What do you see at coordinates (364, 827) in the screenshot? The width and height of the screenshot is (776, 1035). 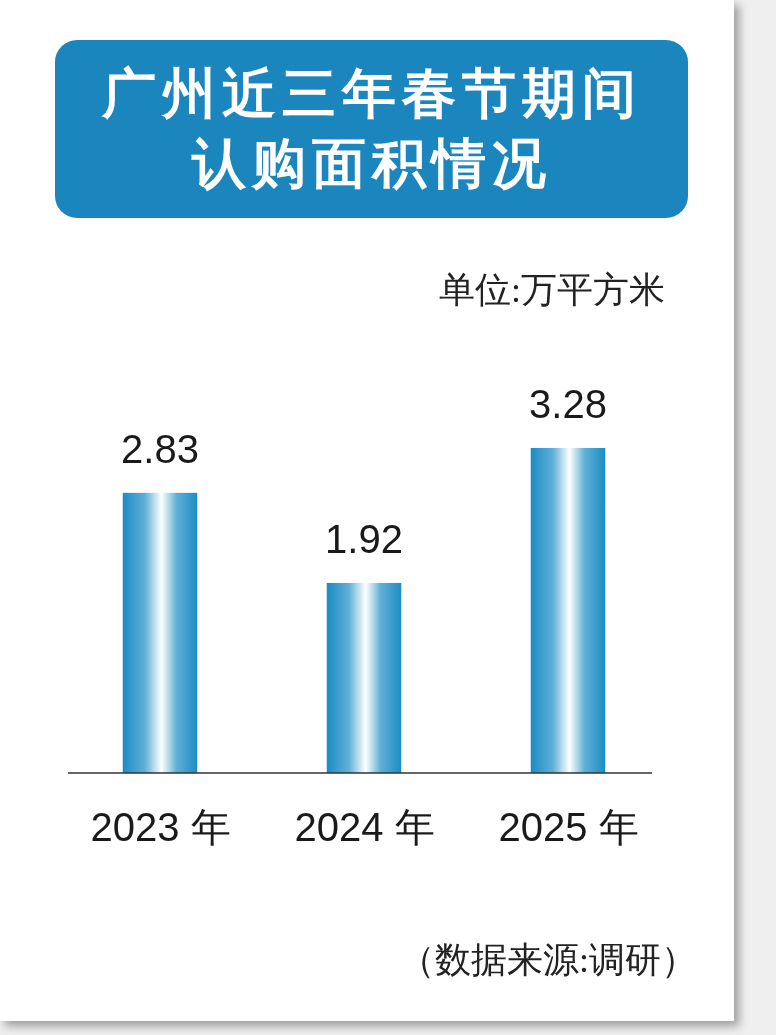 I see `x-tick-label: 2024 年` at bounding box center [364, 827].